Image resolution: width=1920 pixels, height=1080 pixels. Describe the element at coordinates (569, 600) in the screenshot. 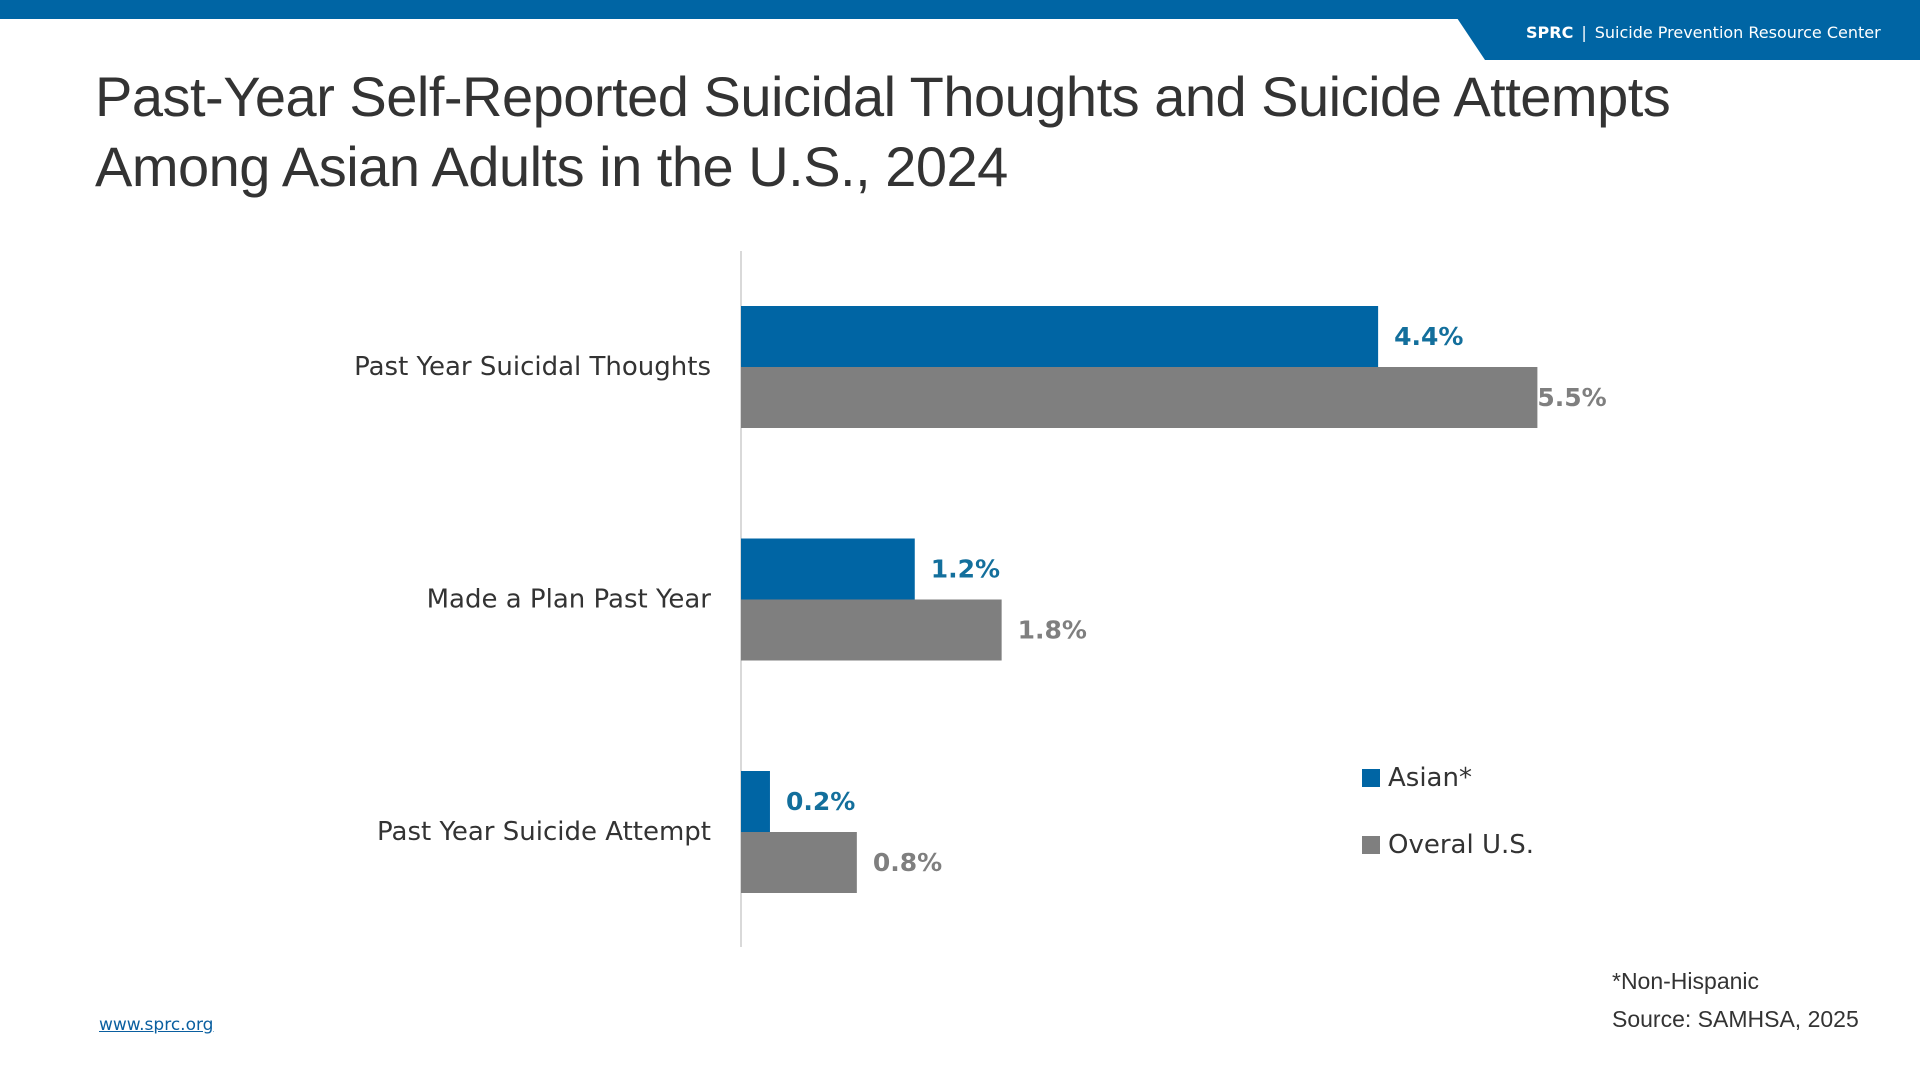

I see `category-label: Made a Plan Past Year` at that location.